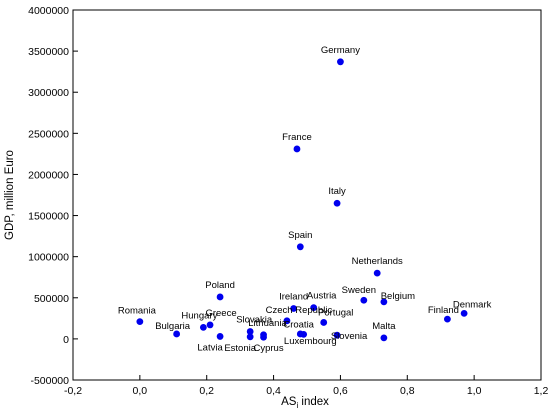 The height and width of the screenshot is (414, 550). What do you see at coordinates (359, 290) in the screenshot?
I see `data-point-label: Sweden` at bounding box center [359, 290].